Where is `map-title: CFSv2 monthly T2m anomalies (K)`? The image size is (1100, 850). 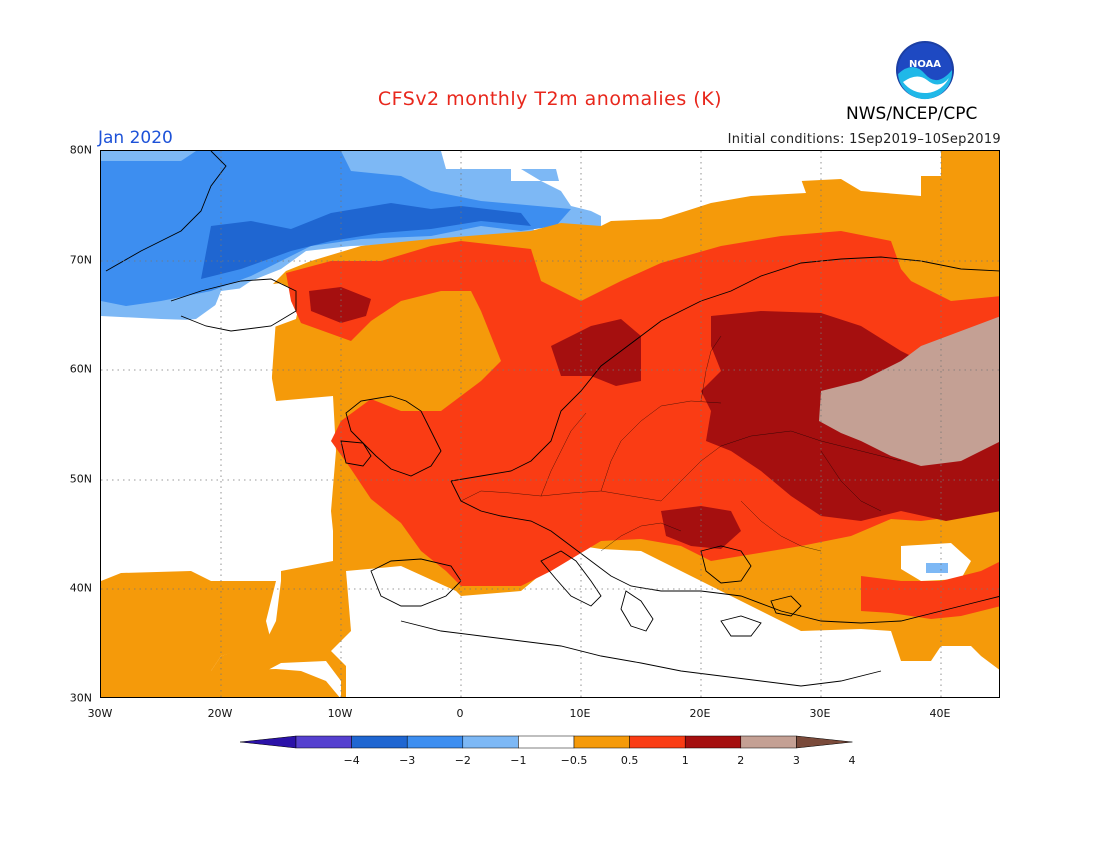
map-title: CFSv2 monthly T2m anomalies (K) is located at coordinates (550, 99).